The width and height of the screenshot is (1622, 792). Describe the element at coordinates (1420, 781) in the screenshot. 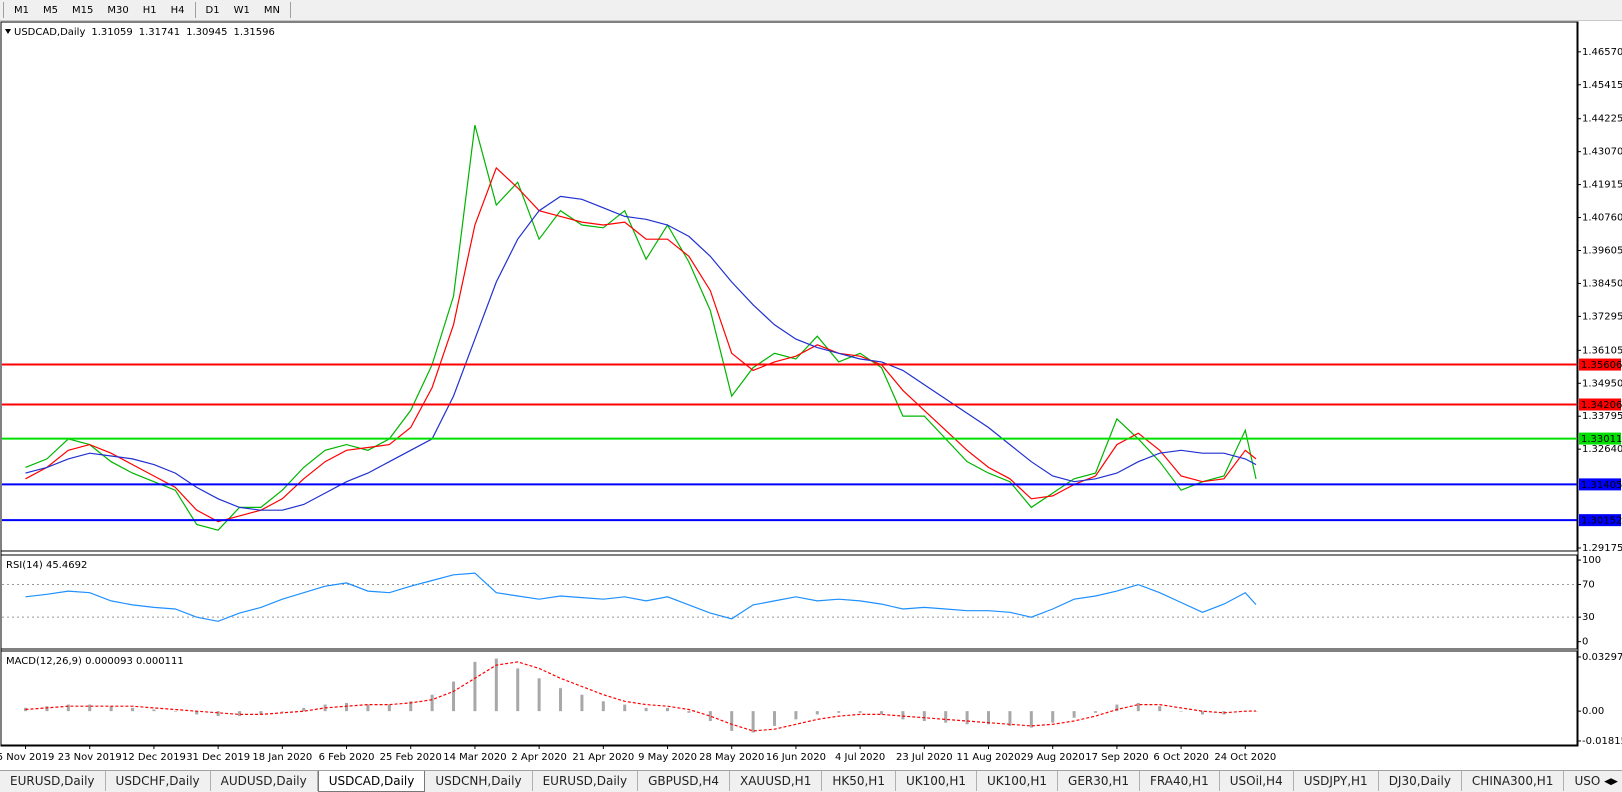

I see `chart-tab: DJ30,Daily` at that location.